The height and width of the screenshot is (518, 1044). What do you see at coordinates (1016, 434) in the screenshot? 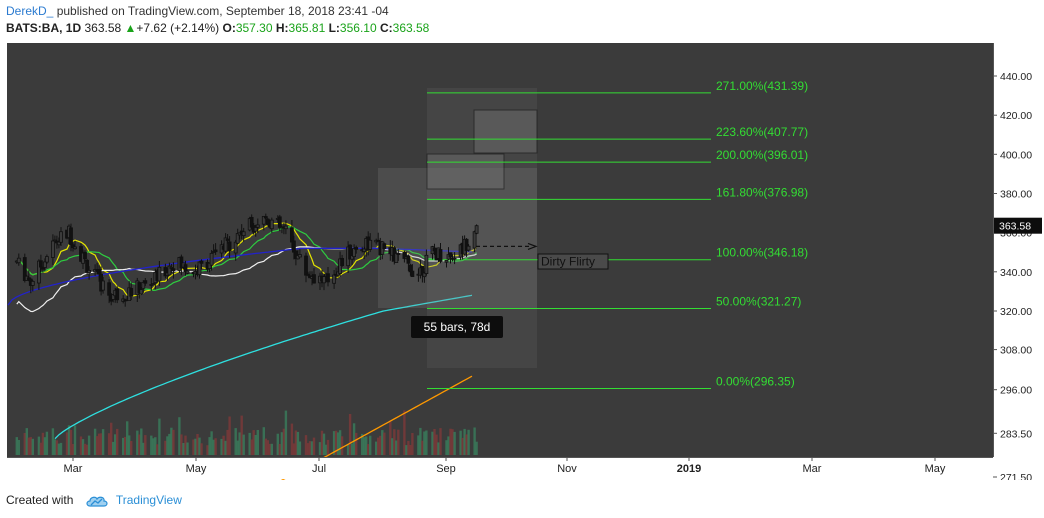
I see `price-tick-label: 283.50` at bounding box center [1016, 434].